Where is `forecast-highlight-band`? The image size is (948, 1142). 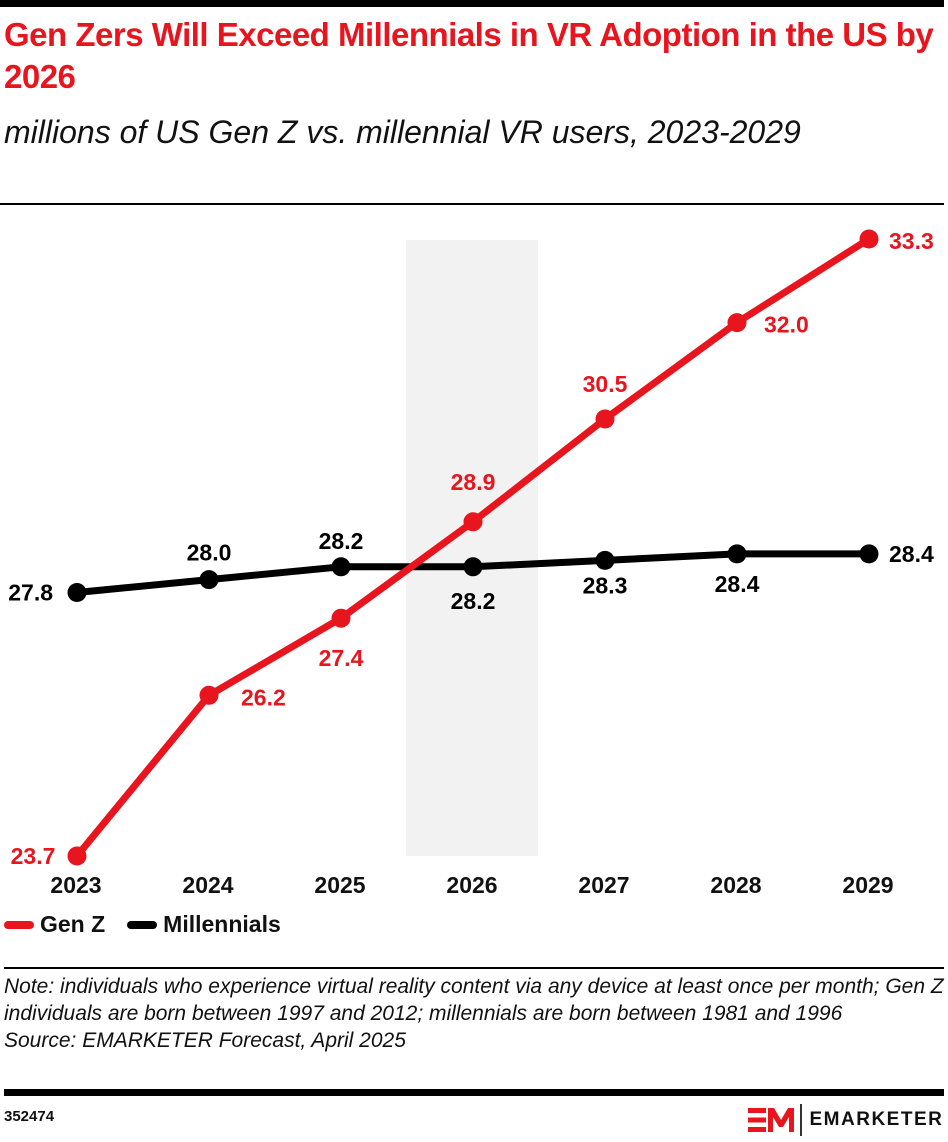 forecast-highlight-band is located at coordinates (472, 548).